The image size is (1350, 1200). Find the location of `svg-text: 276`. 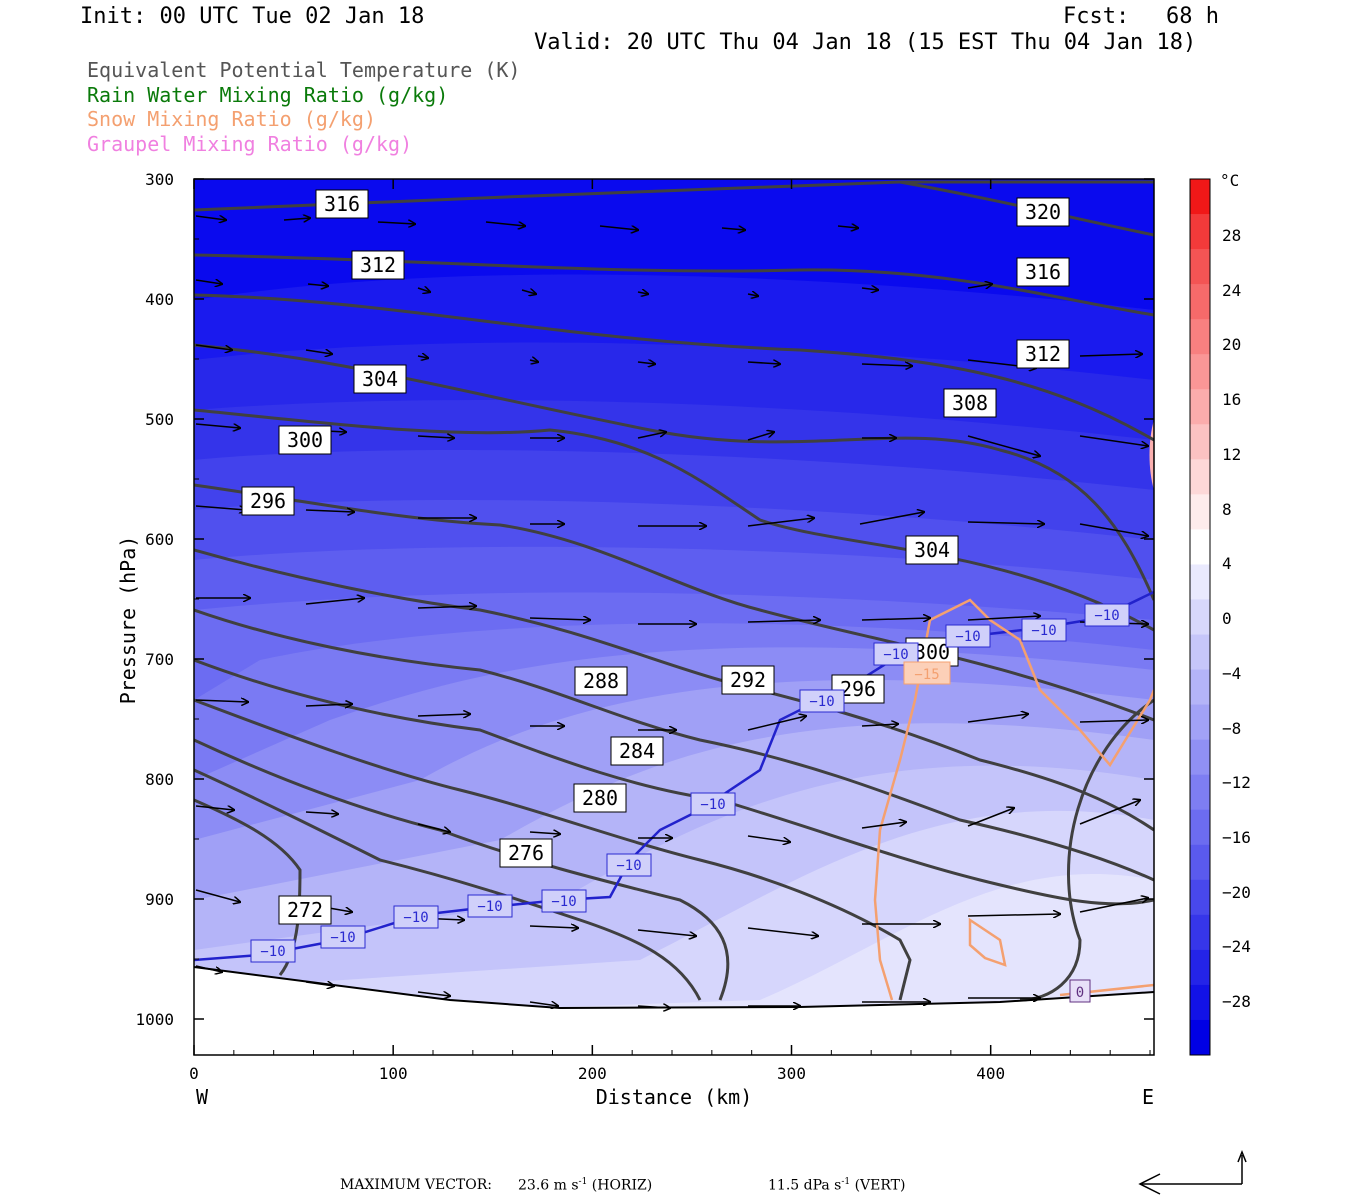

svg-text: 276 is located at coordinates (526, 853).